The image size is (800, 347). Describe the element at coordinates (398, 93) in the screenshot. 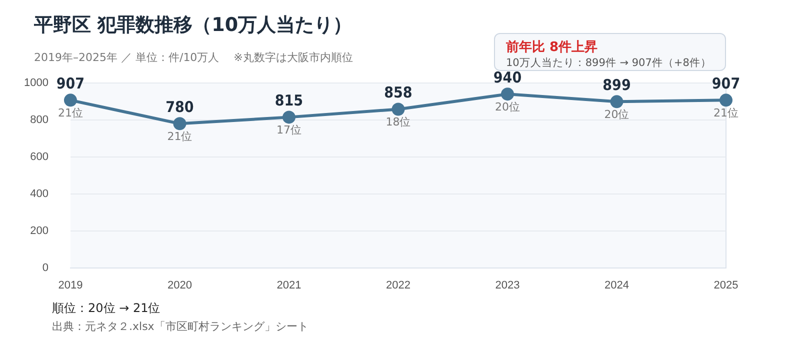

I see `data-label: 858` at that location.